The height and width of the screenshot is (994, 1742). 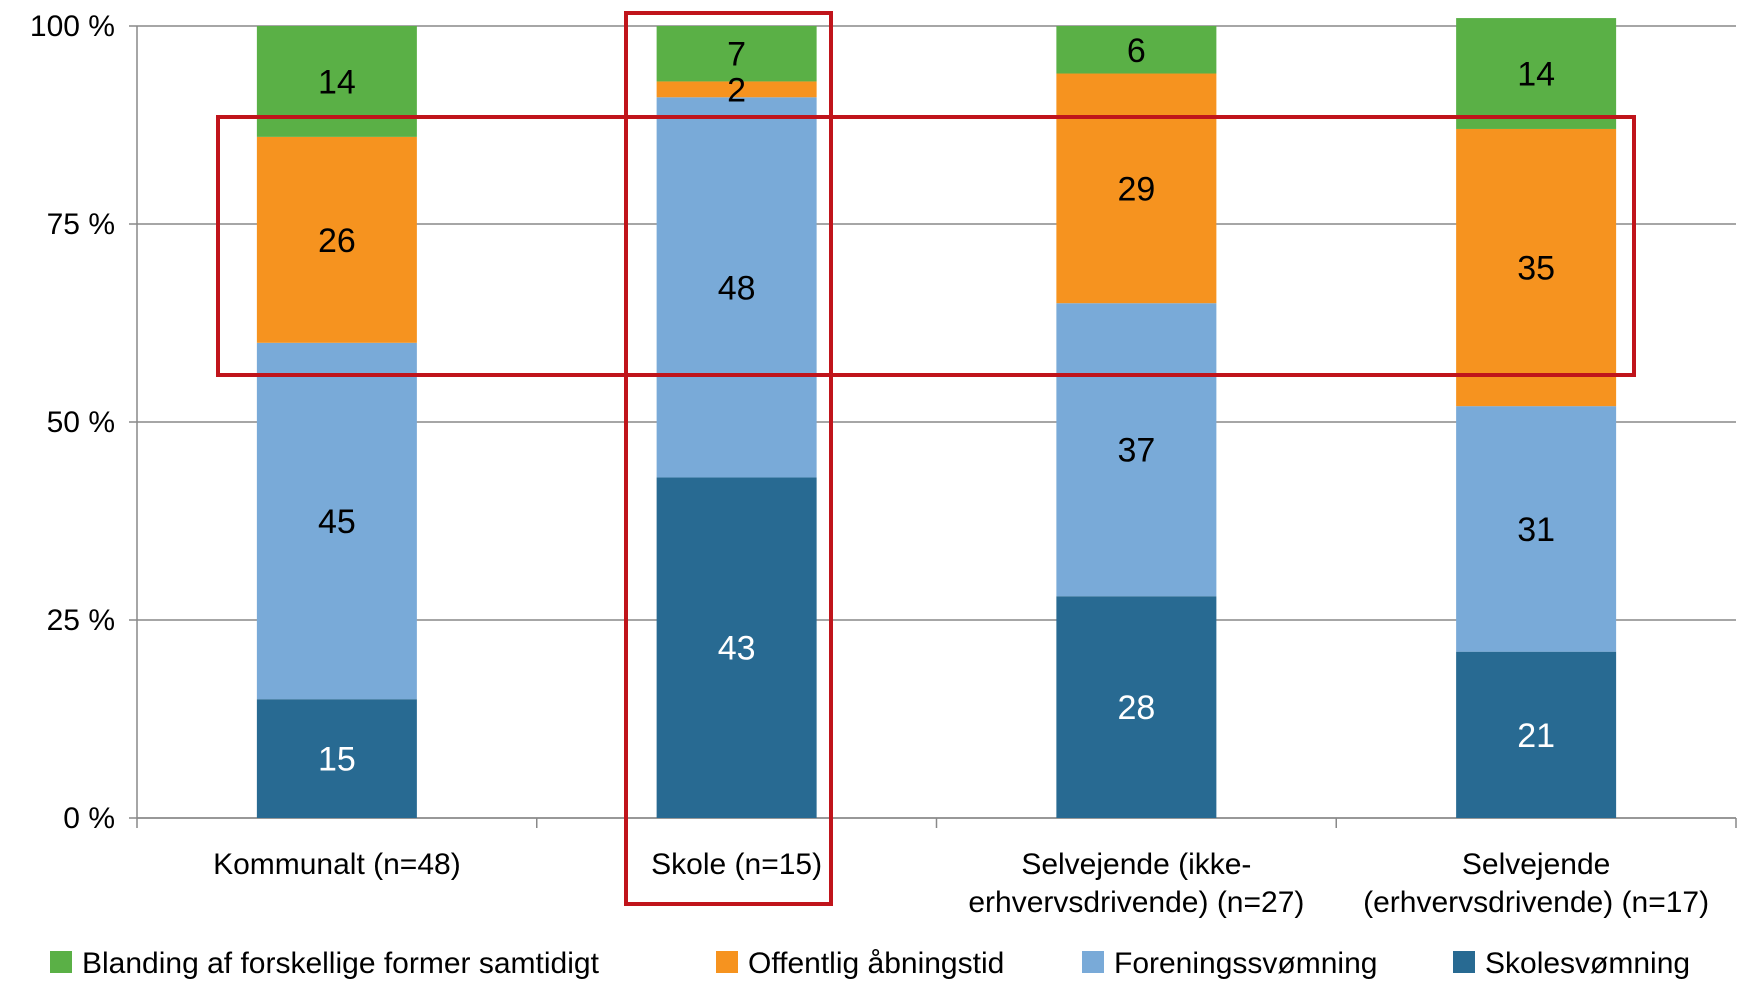 I want to click on data-label: 45, so click(x=337, y=522).